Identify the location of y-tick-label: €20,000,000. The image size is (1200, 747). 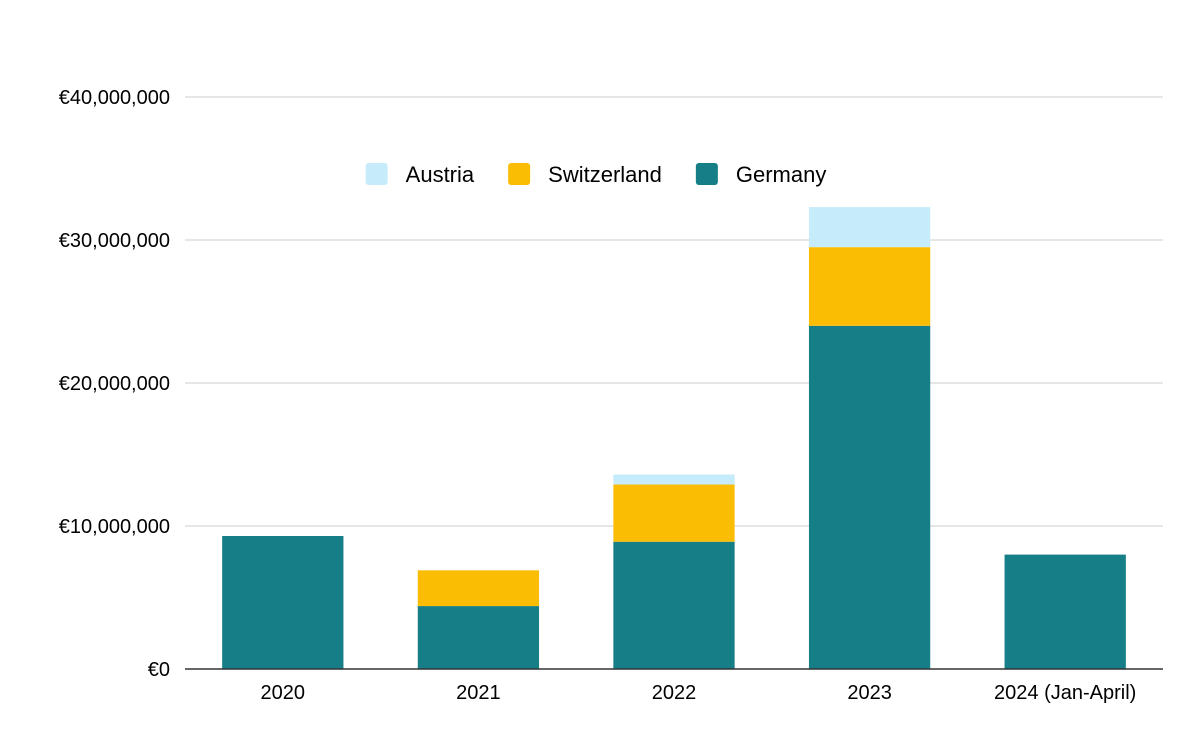
(114, 384).